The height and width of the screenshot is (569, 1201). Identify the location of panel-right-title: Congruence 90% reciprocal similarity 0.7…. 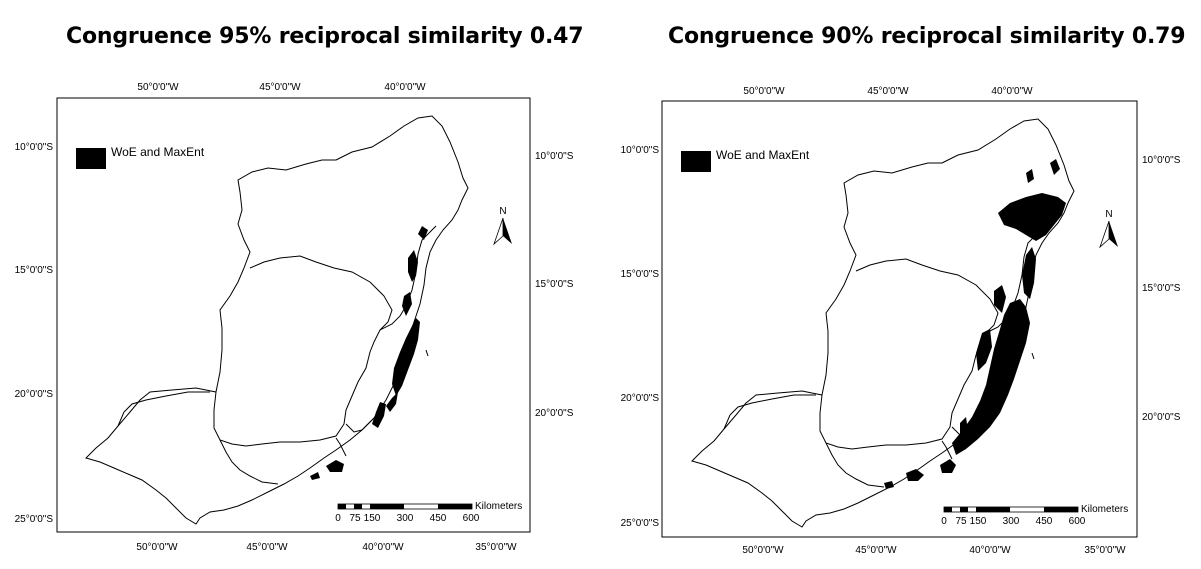
(927, 36).